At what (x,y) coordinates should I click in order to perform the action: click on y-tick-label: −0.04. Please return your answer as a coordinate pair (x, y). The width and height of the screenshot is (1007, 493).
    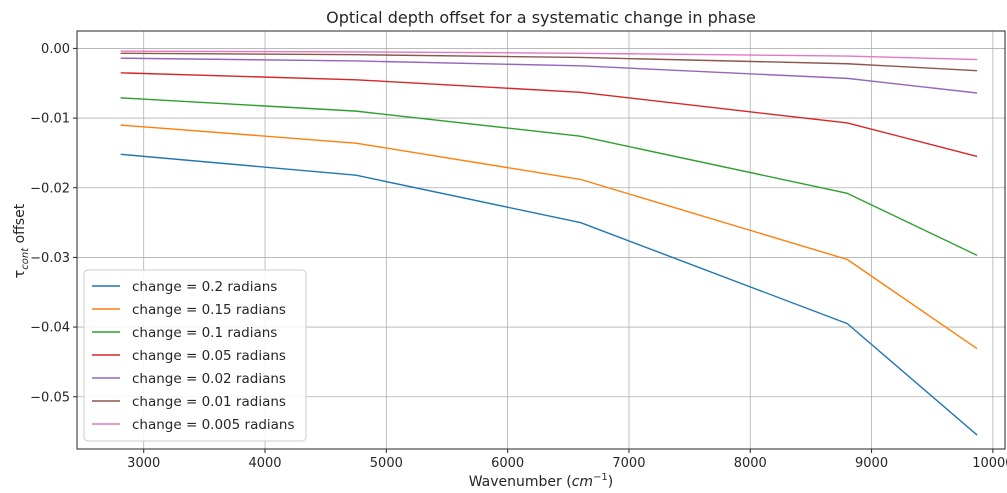
    Looking at the image, I should click on (50, 328).